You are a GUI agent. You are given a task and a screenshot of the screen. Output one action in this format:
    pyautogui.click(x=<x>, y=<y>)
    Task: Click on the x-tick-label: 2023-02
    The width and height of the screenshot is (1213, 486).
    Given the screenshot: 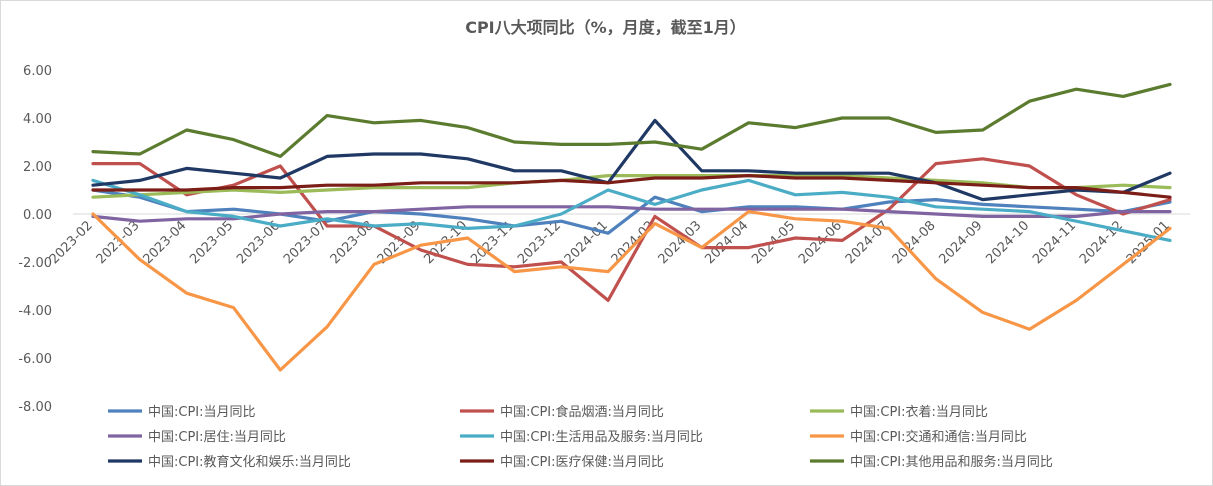 What is the action you would take?
    pyautogui.click(x=71, y=242)
    